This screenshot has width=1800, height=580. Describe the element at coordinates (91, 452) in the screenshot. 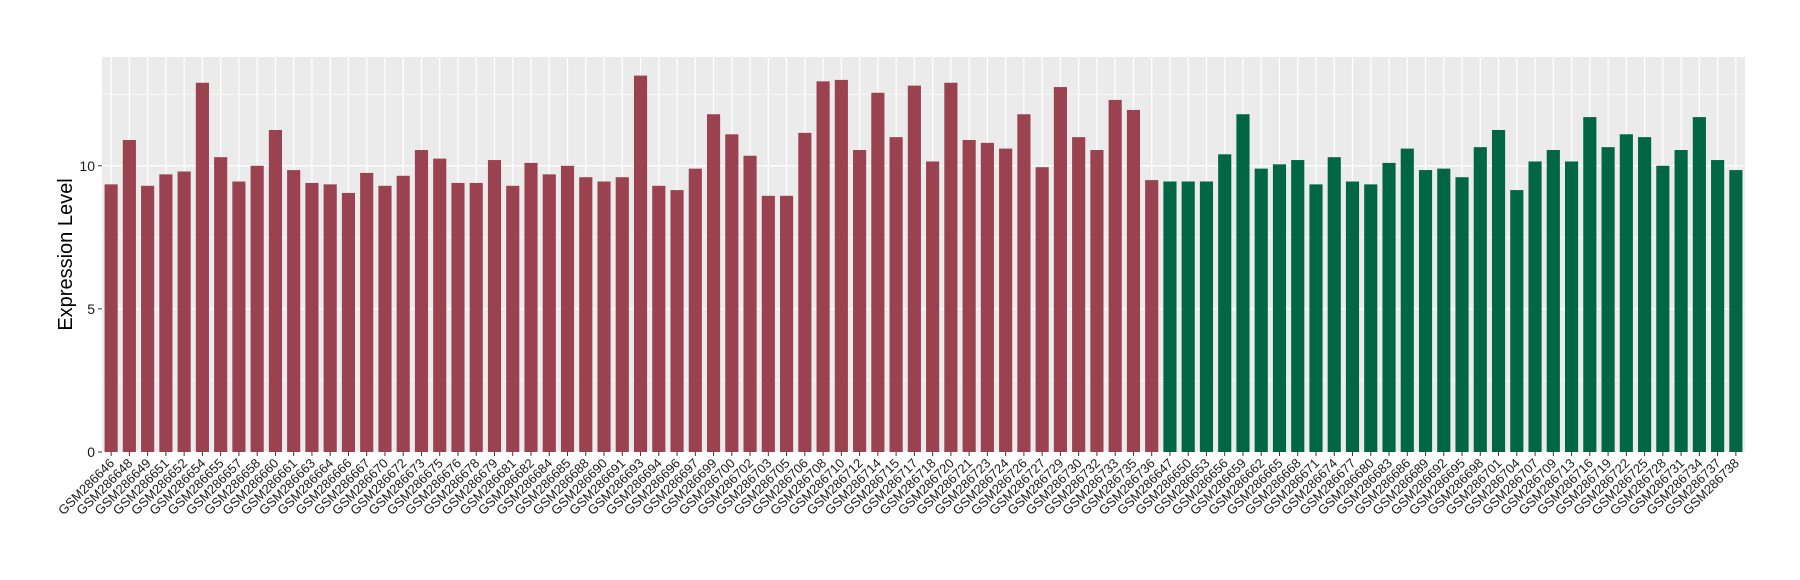

I see `y-tick-label: 0` at that location.